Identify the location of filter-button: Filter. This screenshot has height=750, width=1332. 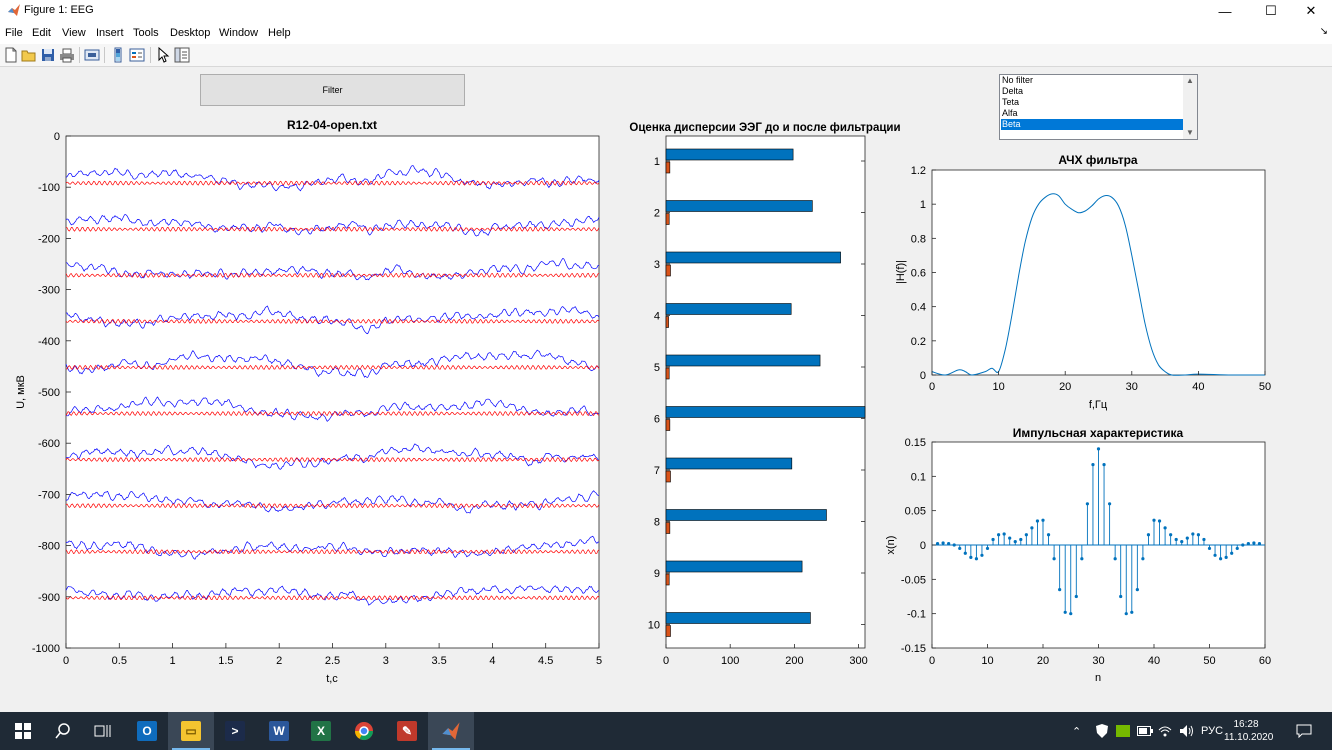
(332, 90).